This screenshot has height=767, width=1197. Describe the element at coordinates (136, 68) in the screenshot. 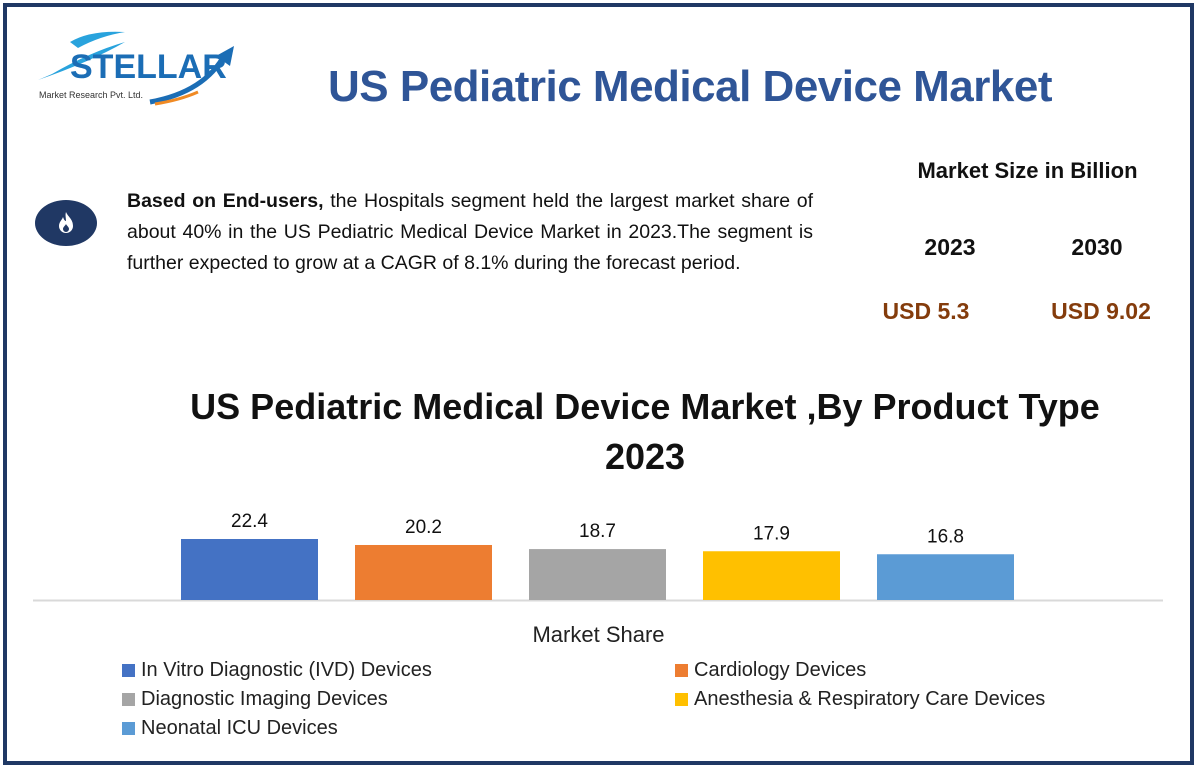

I see `stellar-logo: STELLAR` at that location.